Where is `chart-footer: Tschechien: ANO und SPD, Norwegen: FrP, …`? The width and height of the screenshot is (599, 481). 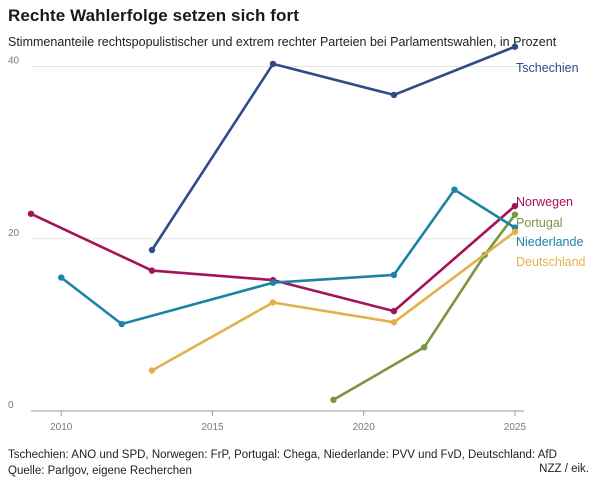 chart-footer: Tschechien: ANO und SPD, Norwegen: FrP, … is located at coordinates (282, 463).